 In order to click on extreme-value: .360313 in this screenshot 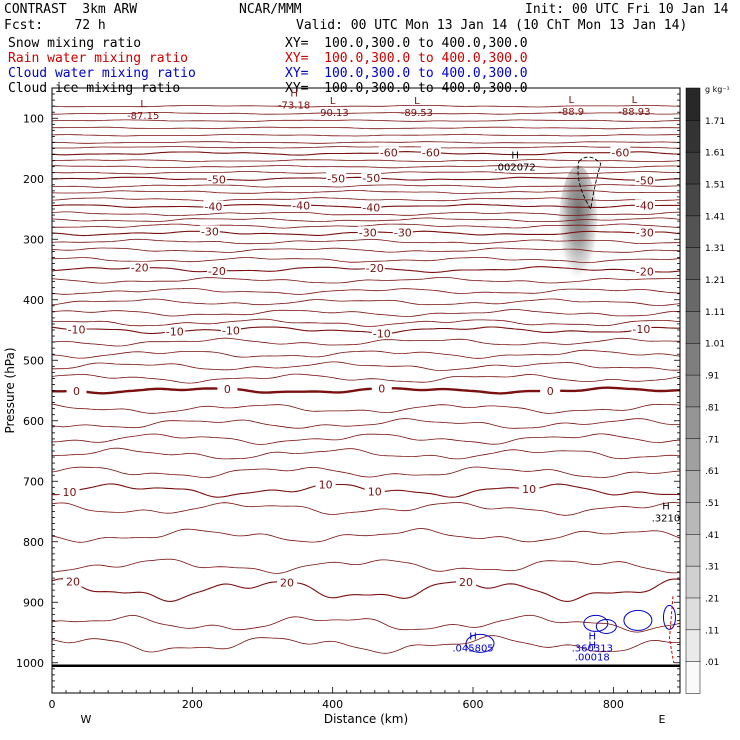, I will do `click(592, 649)`.